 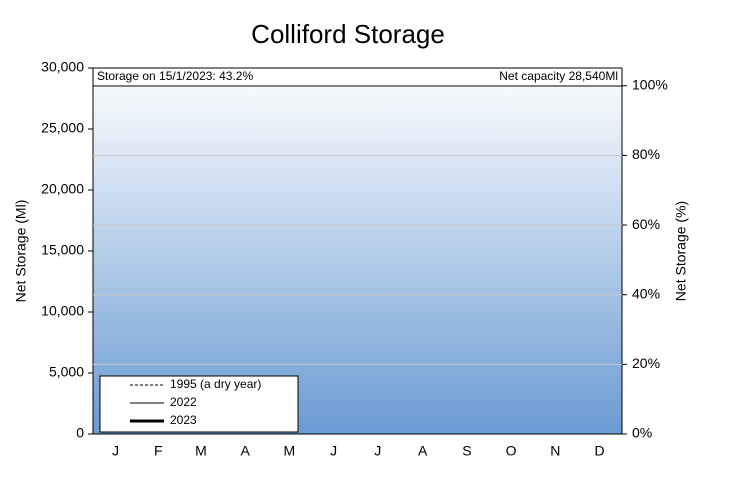 What do you see at coordinates (62, 67) in the screenshot?
I see `y-tick-label: 30,000` at bounding box center [62, 67].